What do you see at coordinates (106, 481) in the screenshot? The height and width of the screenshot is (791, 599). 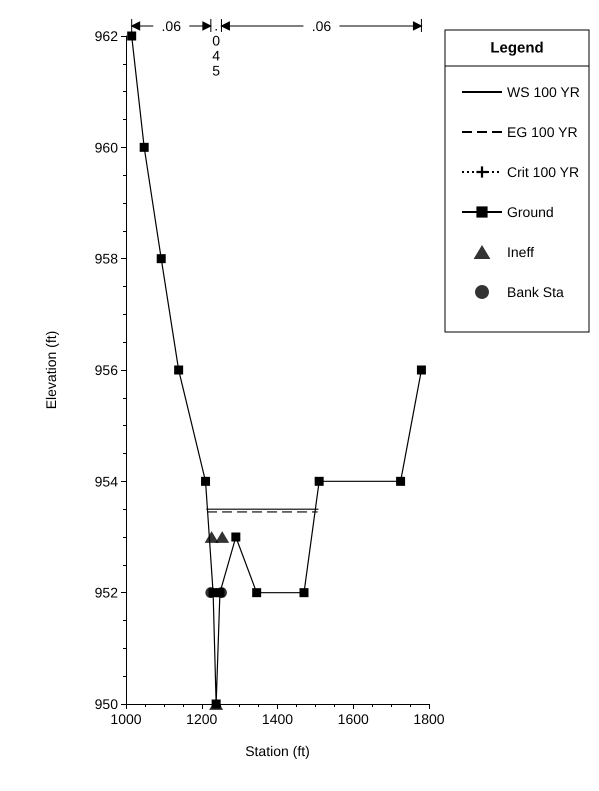 I see `y-tick-label: 954` at bounding box center [106, 481].